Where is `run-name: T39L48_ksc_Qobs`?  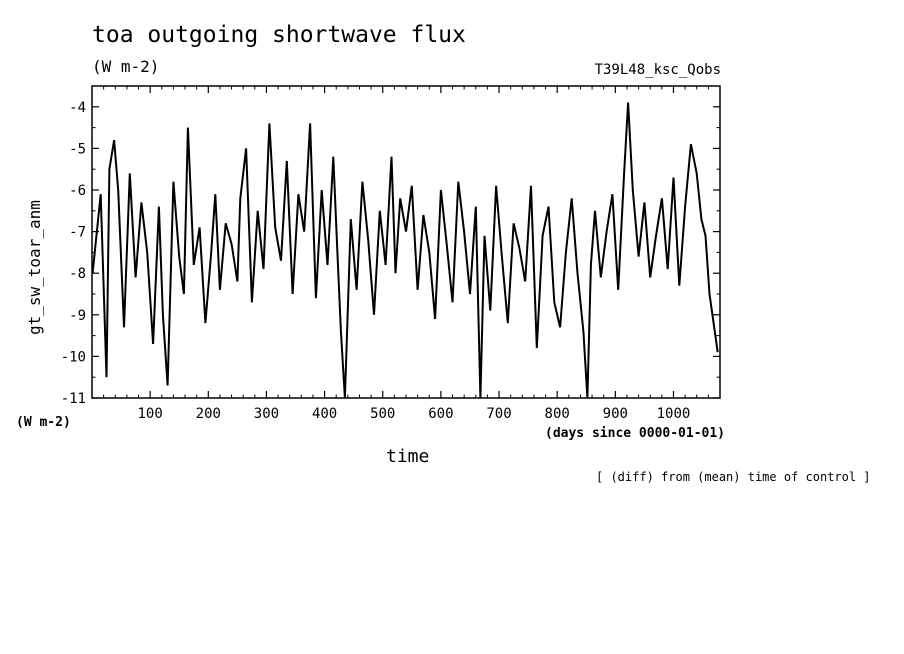
run-name: T39L48_ksc_Qobs is located at coordinates (657, 70).